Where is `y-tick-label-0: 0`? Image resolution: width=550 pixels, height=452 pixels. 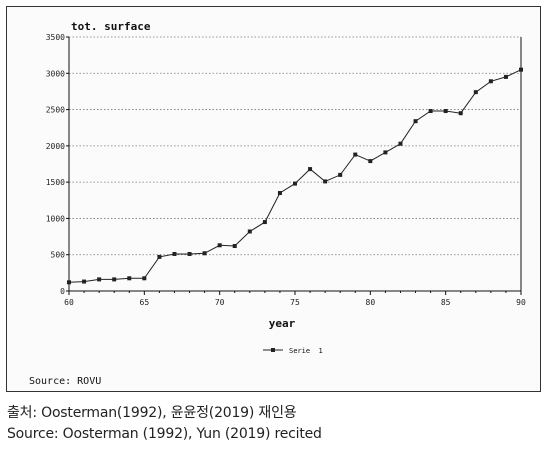 y-tick-label-0: 0 is located at coordinates (62, 291).